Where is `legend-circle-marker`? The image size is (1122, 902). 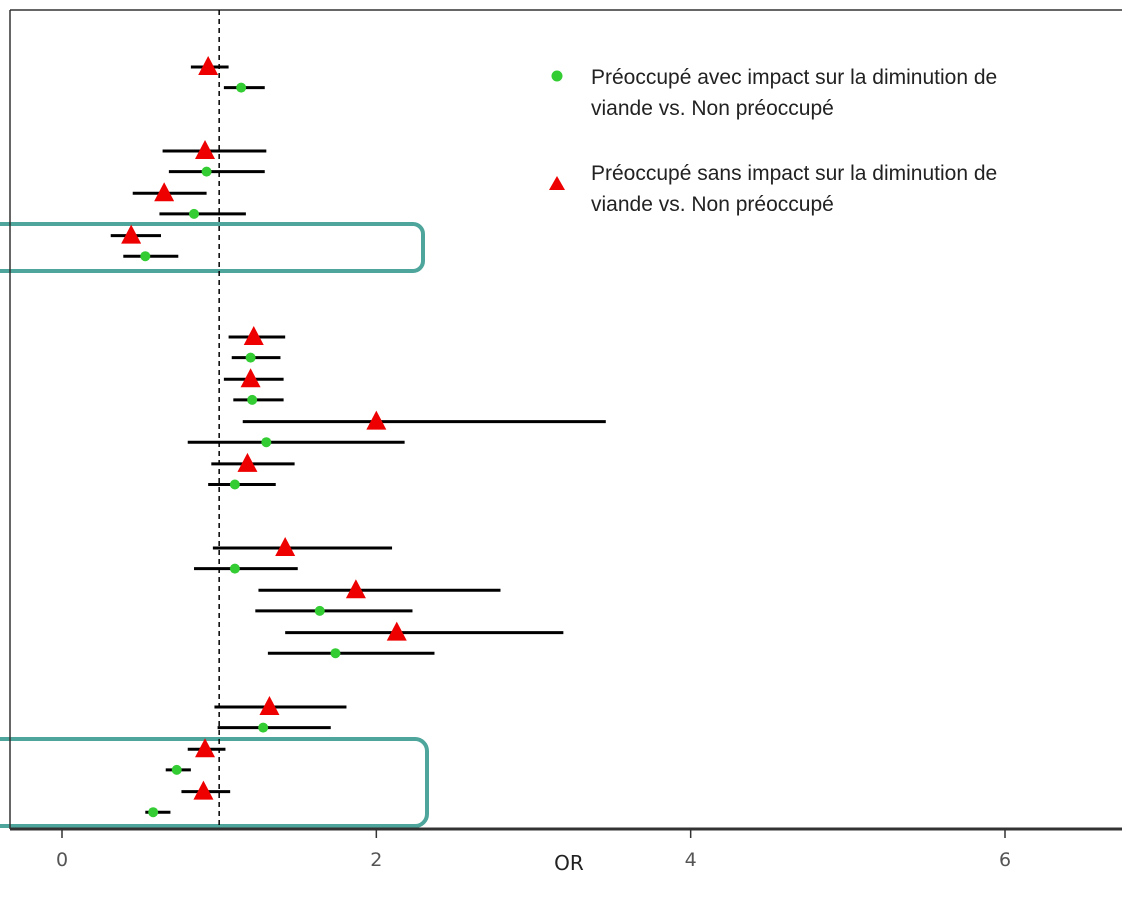
legend-circle-marker is located at coordinates (557, 76).